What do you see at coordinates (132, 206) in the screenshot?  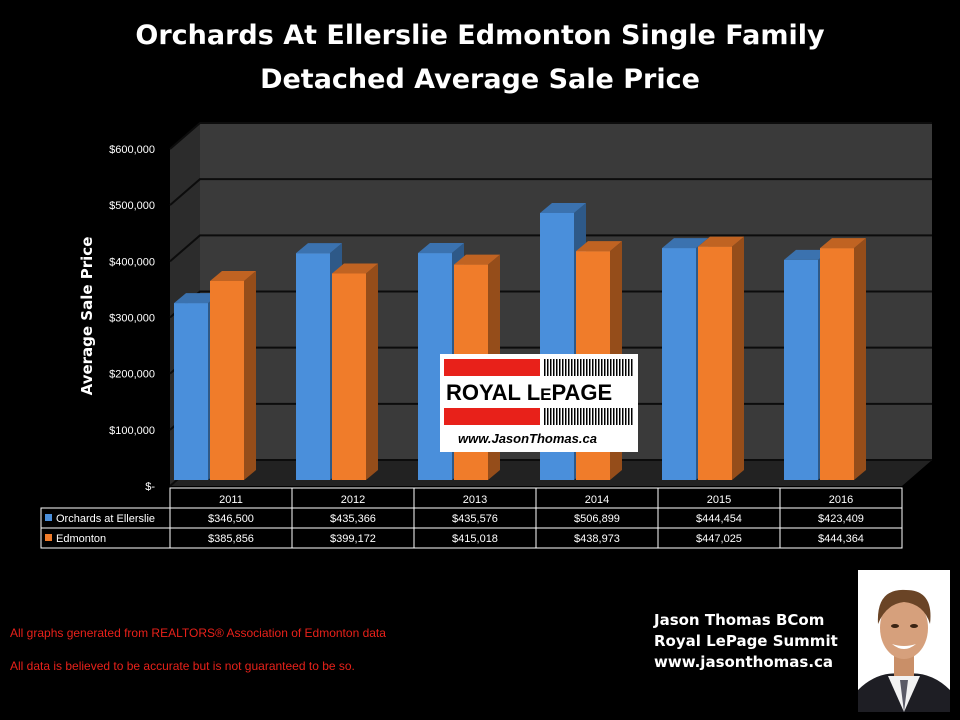 I see `y-tick-label: $500,000` at bounding box center [132, 206].